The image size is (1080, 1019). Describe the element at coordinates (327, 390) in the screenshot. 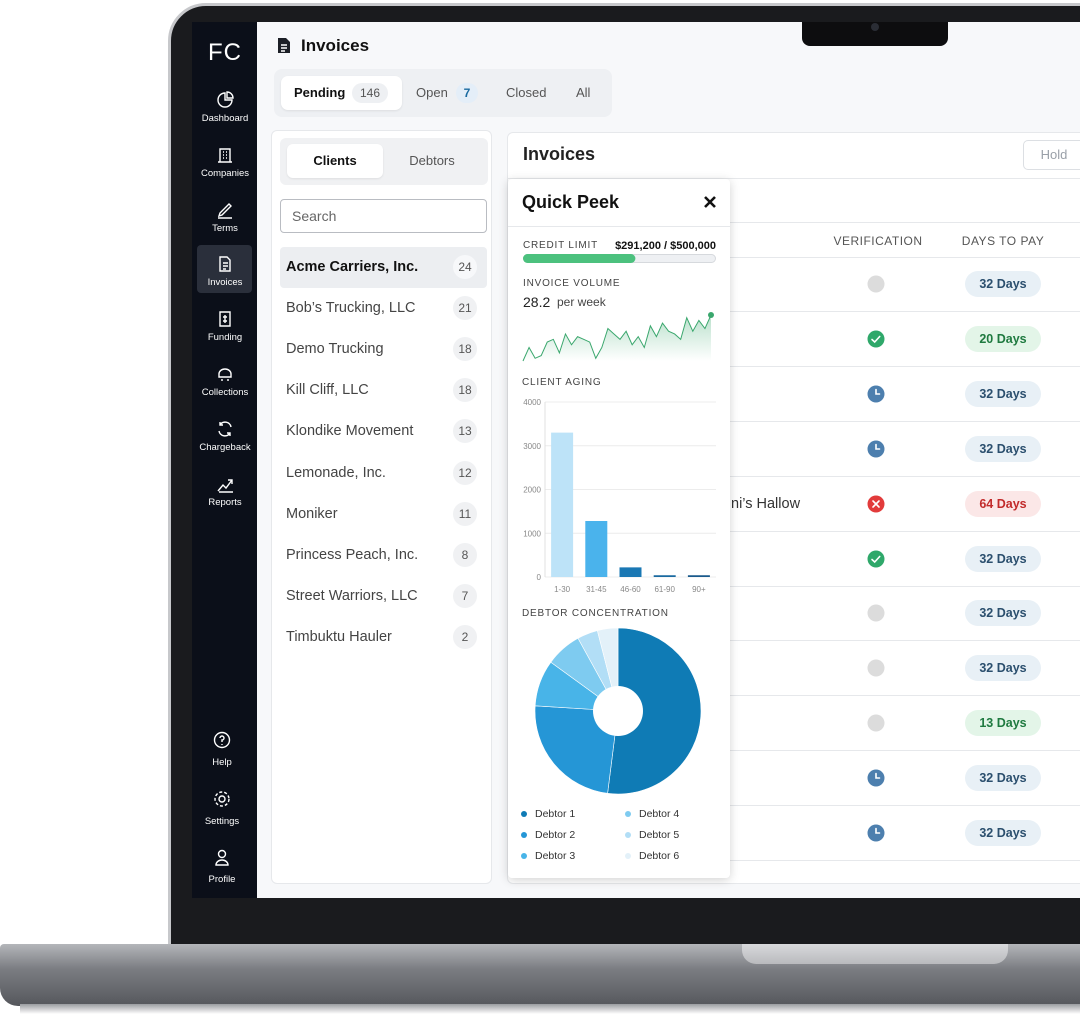

I see `client-name: Kill Cliff, LLC` at that location.